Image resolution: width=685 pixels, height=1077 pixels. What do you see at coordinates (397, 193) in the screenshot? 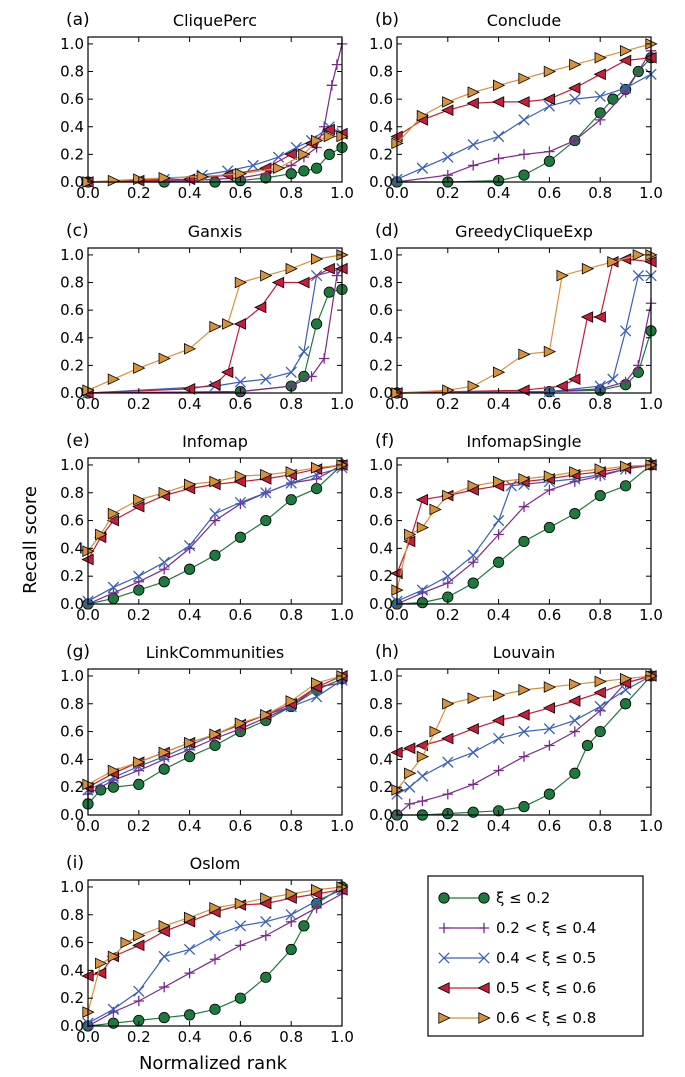
I see `x-tick-label: 0.0` at bounding box center [397, 193].